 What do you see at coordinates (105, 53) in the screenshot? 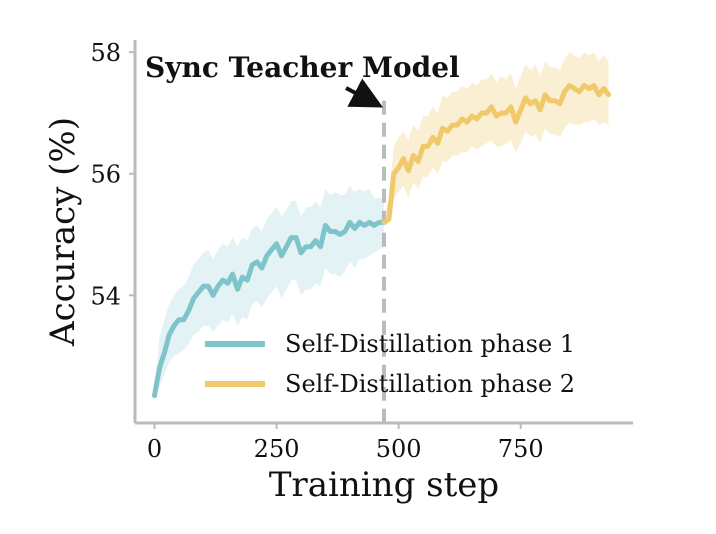
I see `y-tick-label: 58` at bounding box center [105, 53].